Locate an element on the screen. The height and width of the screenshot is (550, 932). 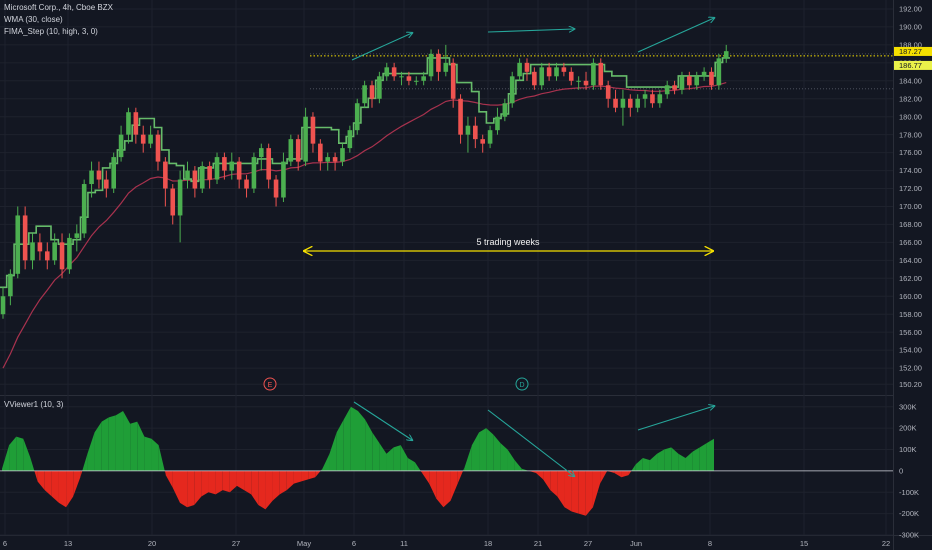
fima-price-badge-text: 186.77 is located at coordinates (910, 65).